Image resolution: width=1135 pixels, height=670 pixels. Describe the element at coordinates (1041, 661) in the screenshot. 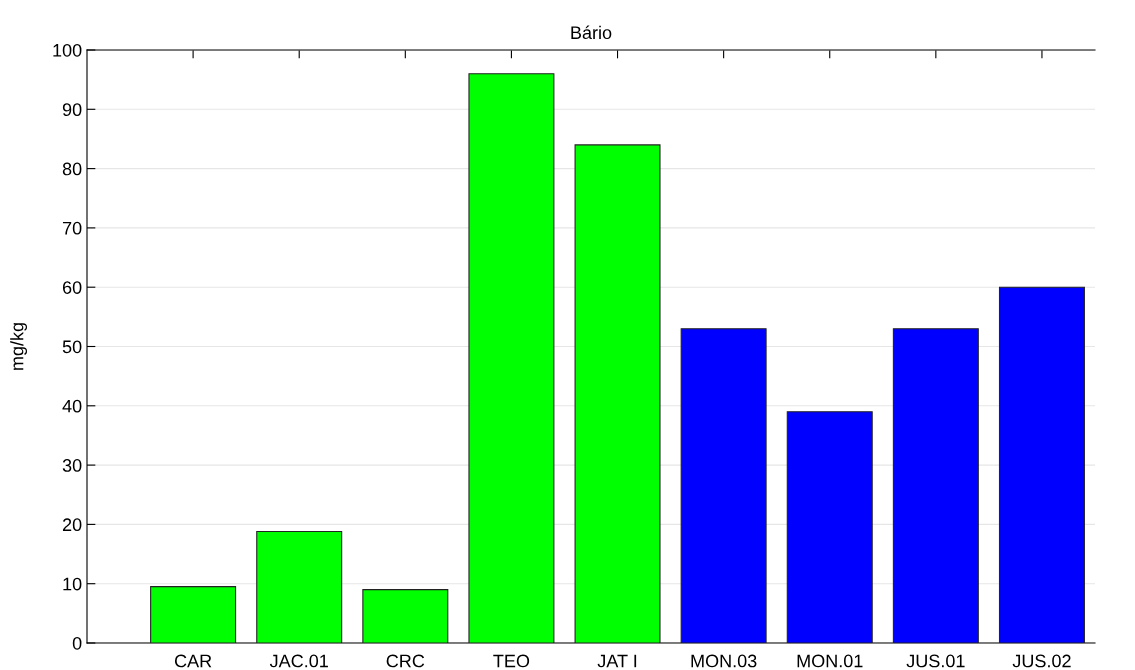

I see `x-tick-label: JUS.02` at that location.